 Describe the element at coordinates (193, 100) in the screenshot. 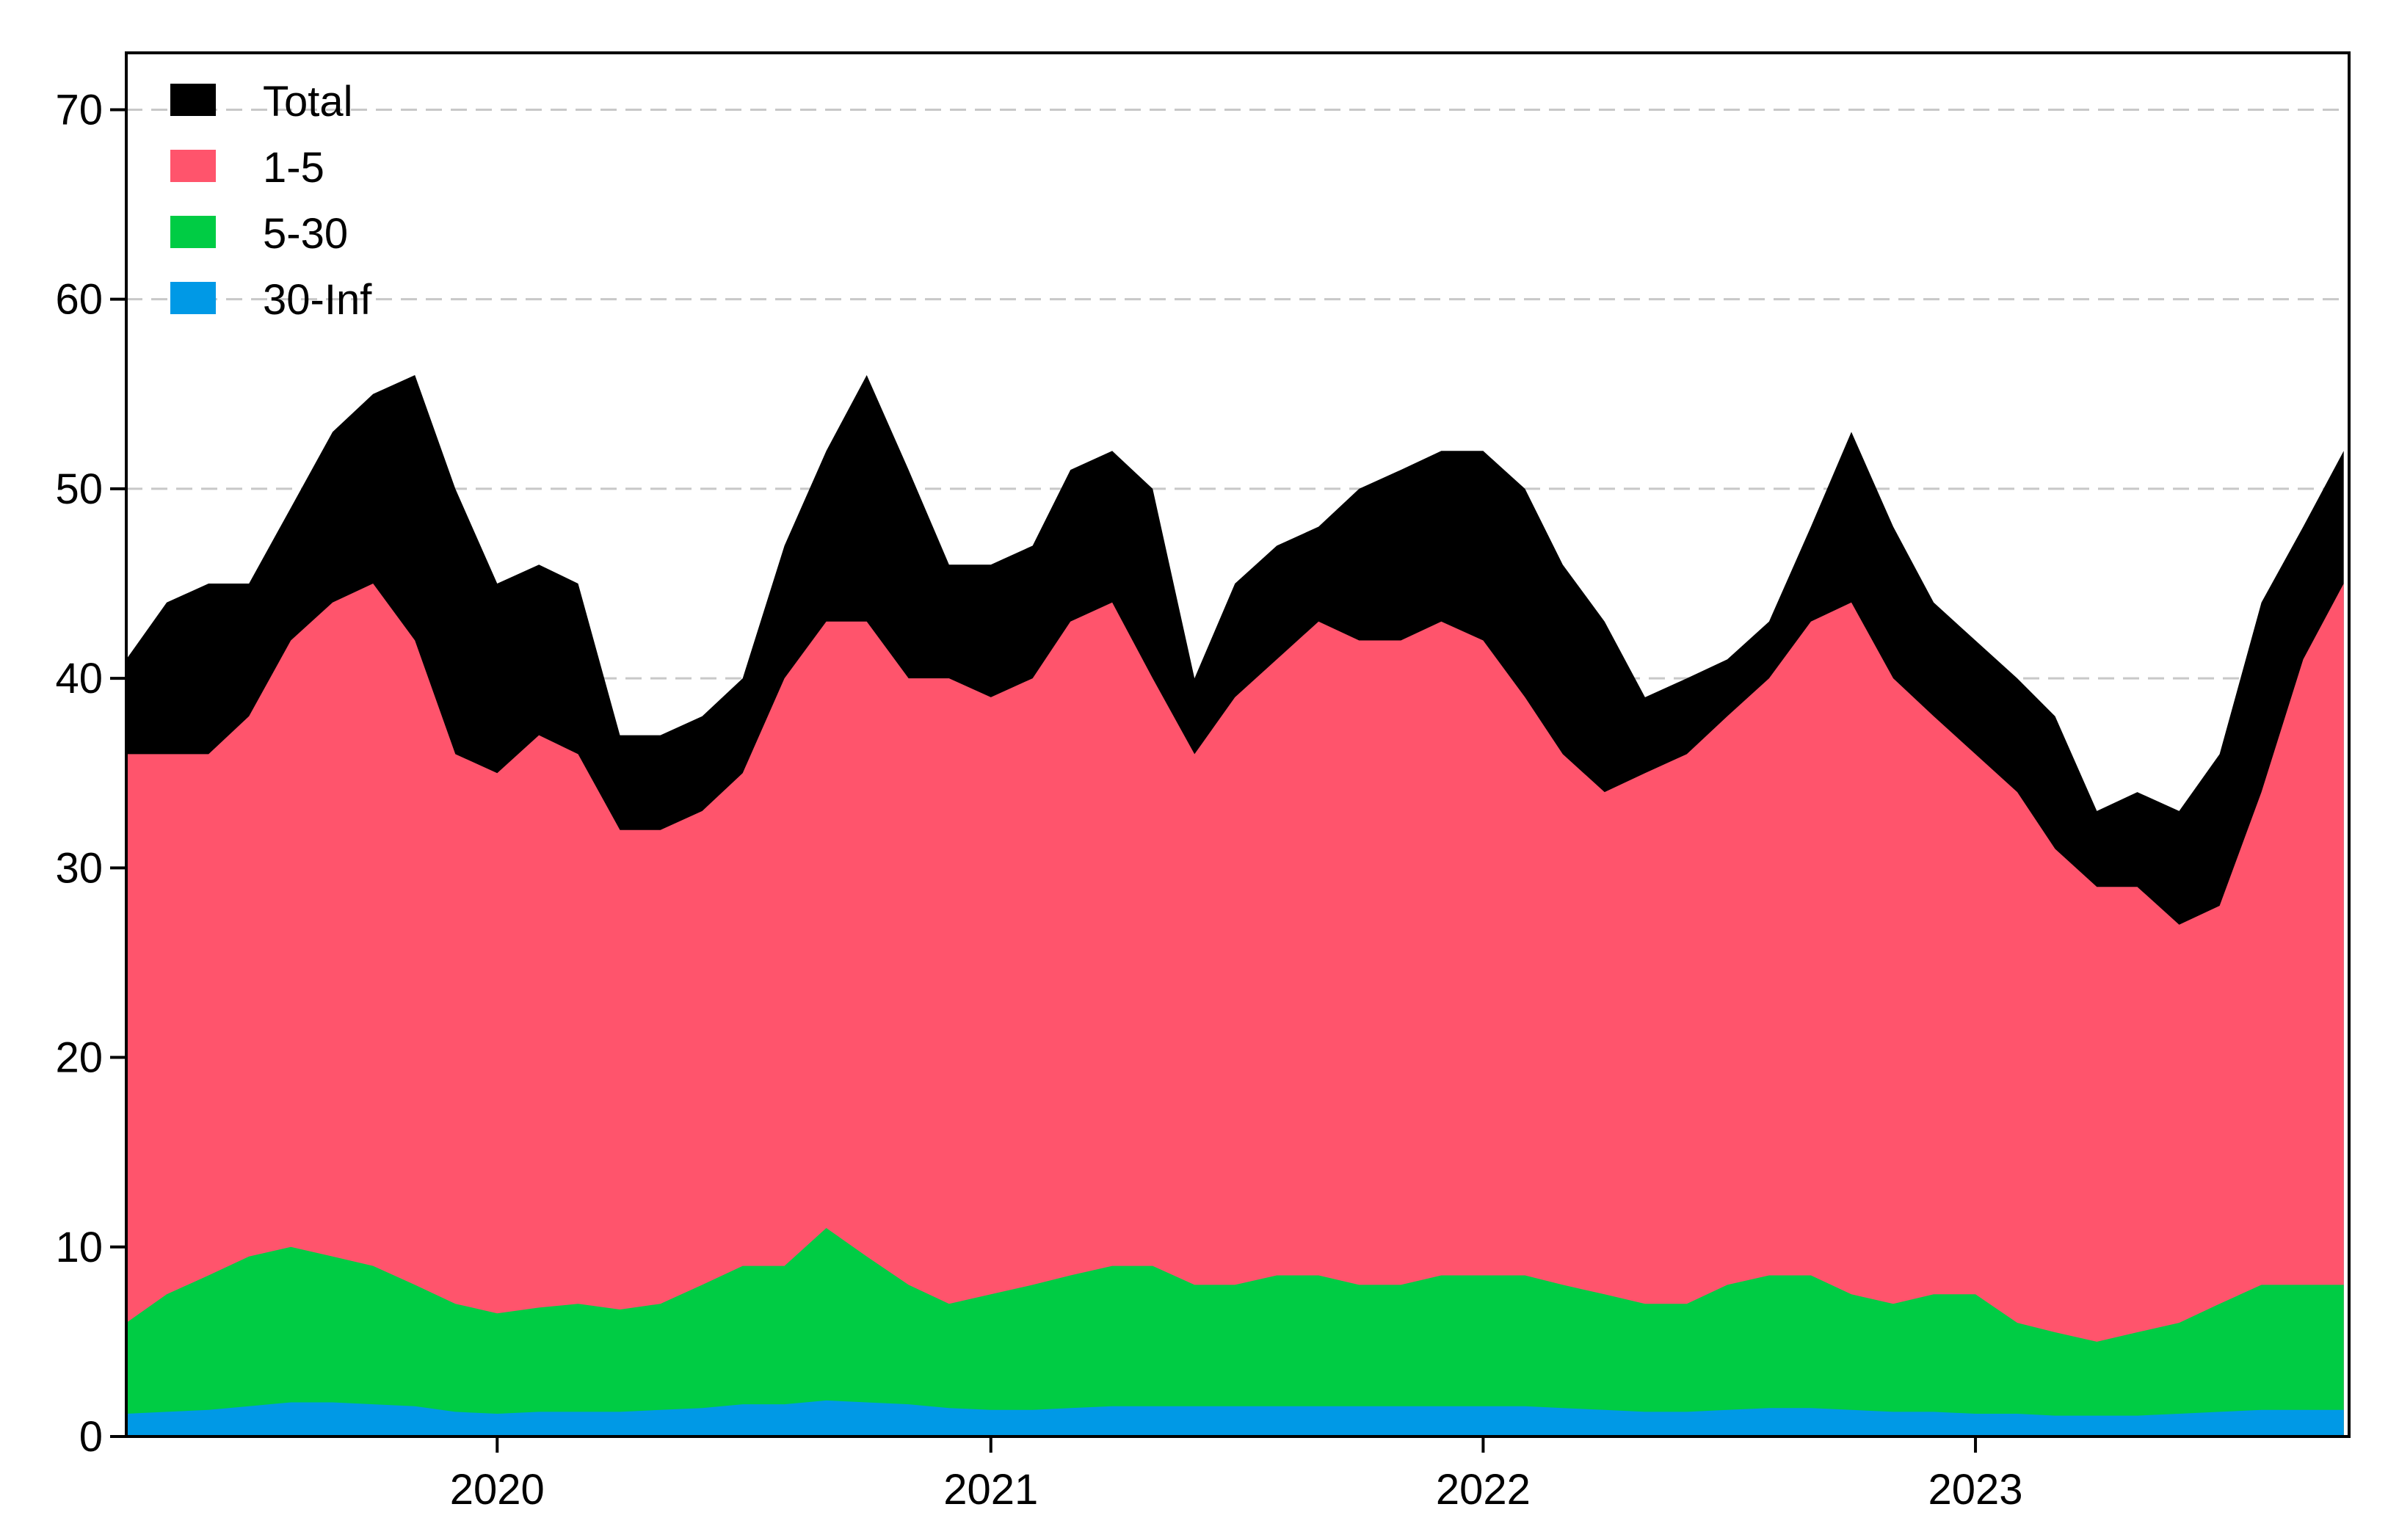

I see `legend-swatch-total` at that location.